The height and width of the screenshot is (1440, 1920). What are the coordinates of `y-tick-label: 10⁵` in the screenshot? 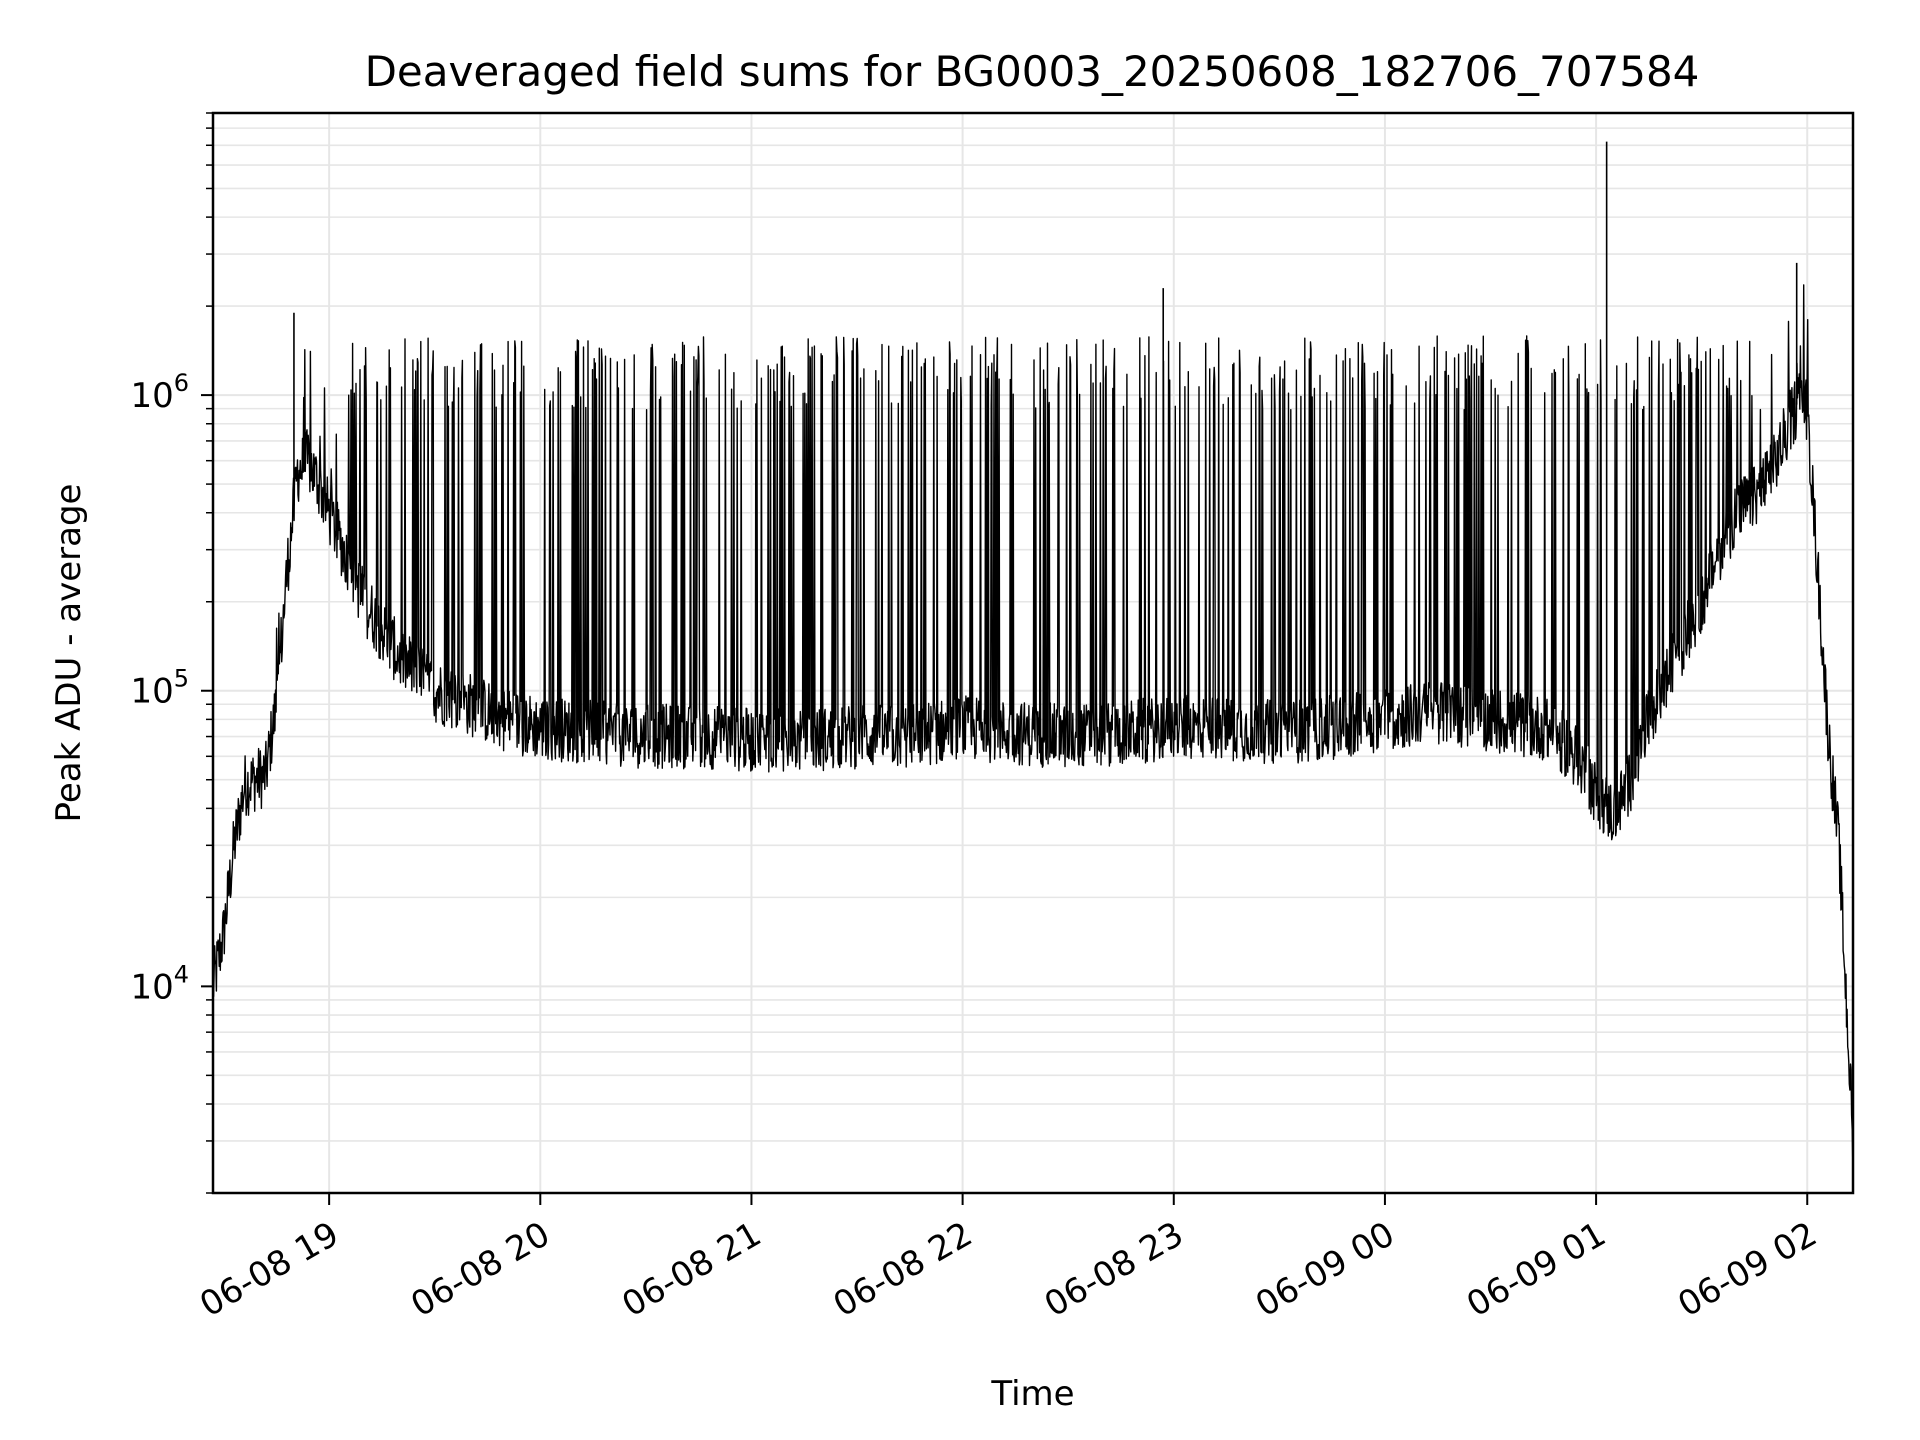 It's located at (159, 688).